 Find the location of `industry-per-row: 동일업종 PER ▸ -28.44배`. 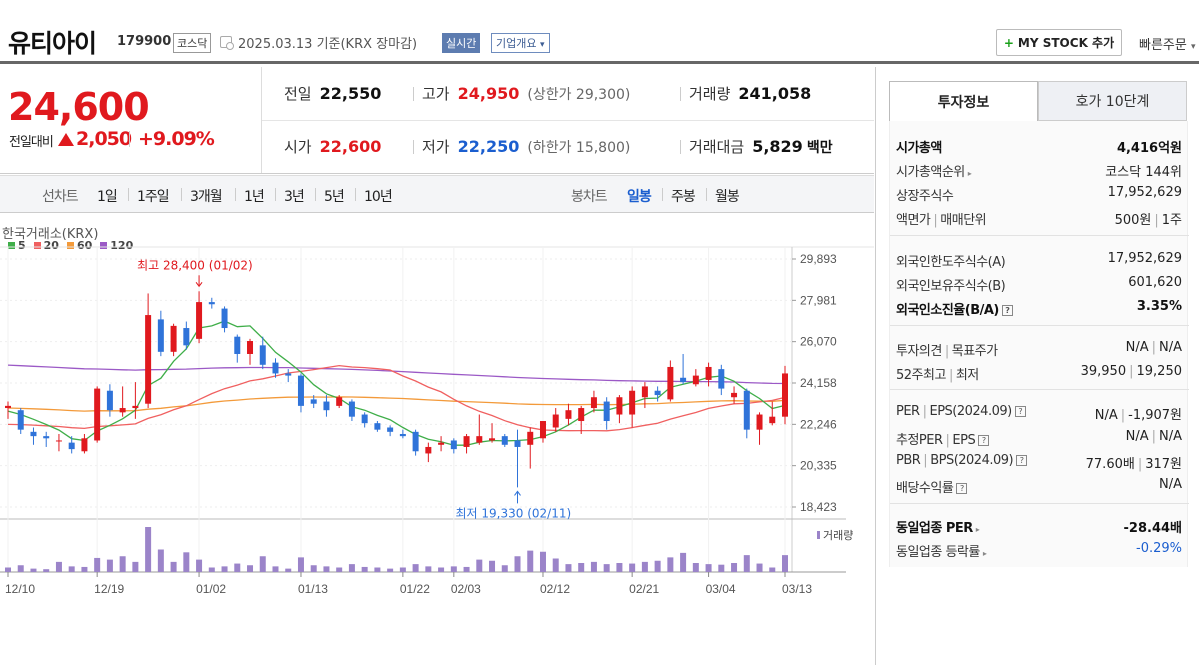

industry-per-row: 동일업종 PER ▸ -28.44배 is located at coordinates (1039, 526).